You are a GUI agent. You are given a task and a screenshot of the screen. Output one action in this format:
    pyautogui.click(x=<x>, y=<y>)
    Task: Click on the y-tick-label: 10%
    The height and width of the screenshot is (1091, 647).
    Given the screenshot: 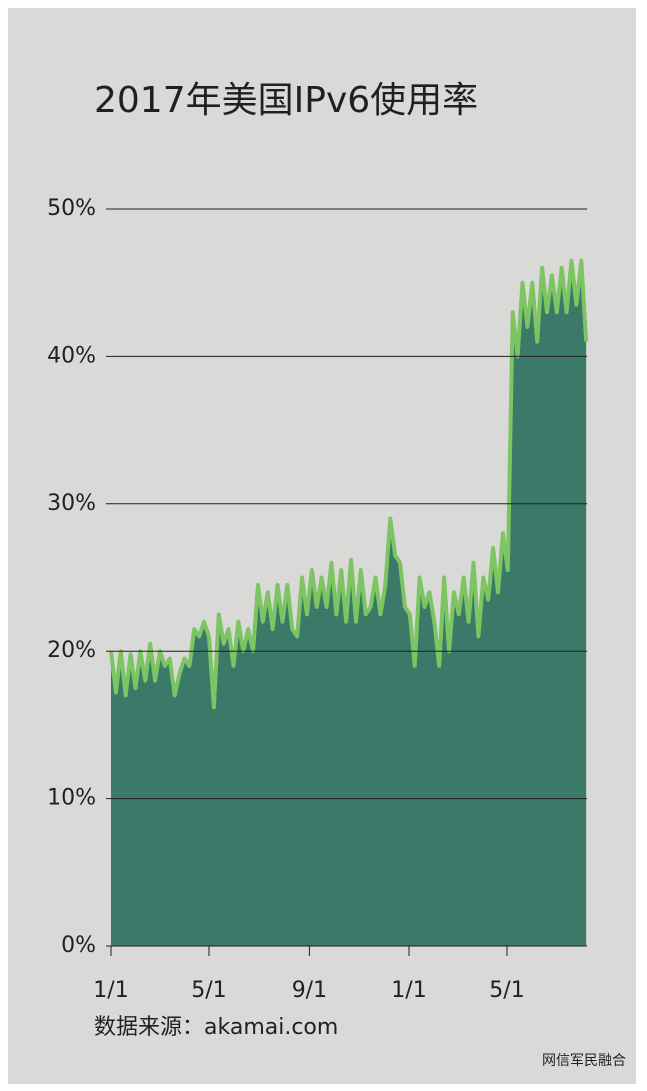 What is the action you would take?
    pyautogui.click(x=71, y=798)
    